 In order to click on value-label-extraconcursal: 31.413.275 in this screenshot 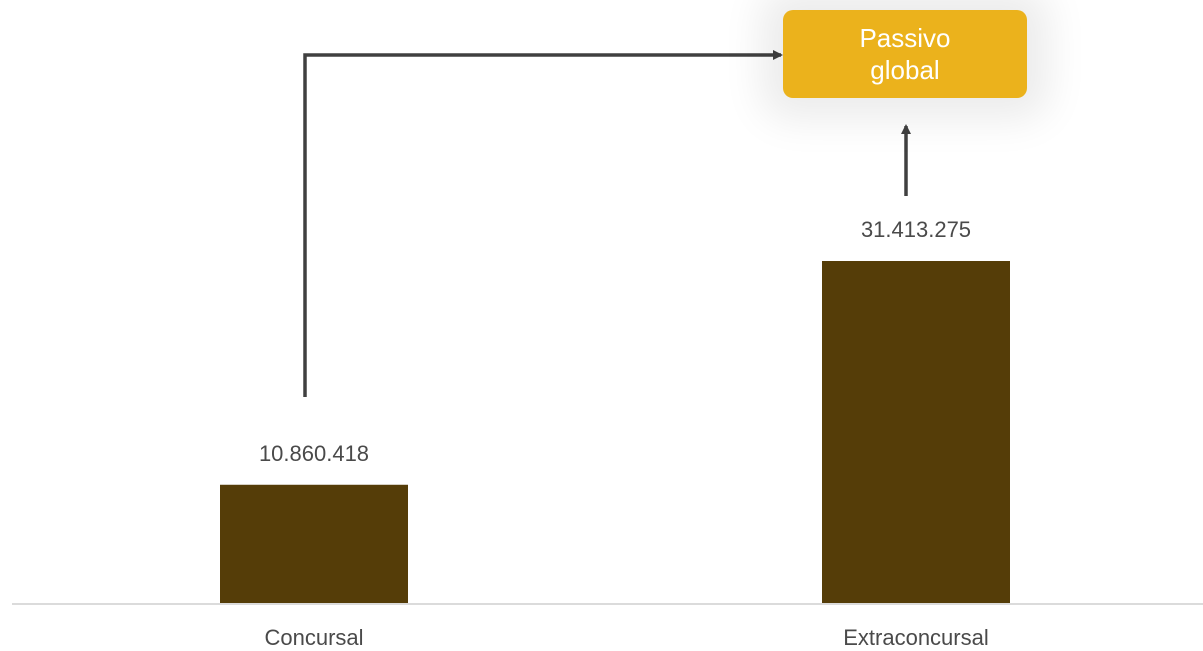, I will do `click(916, 229)`.